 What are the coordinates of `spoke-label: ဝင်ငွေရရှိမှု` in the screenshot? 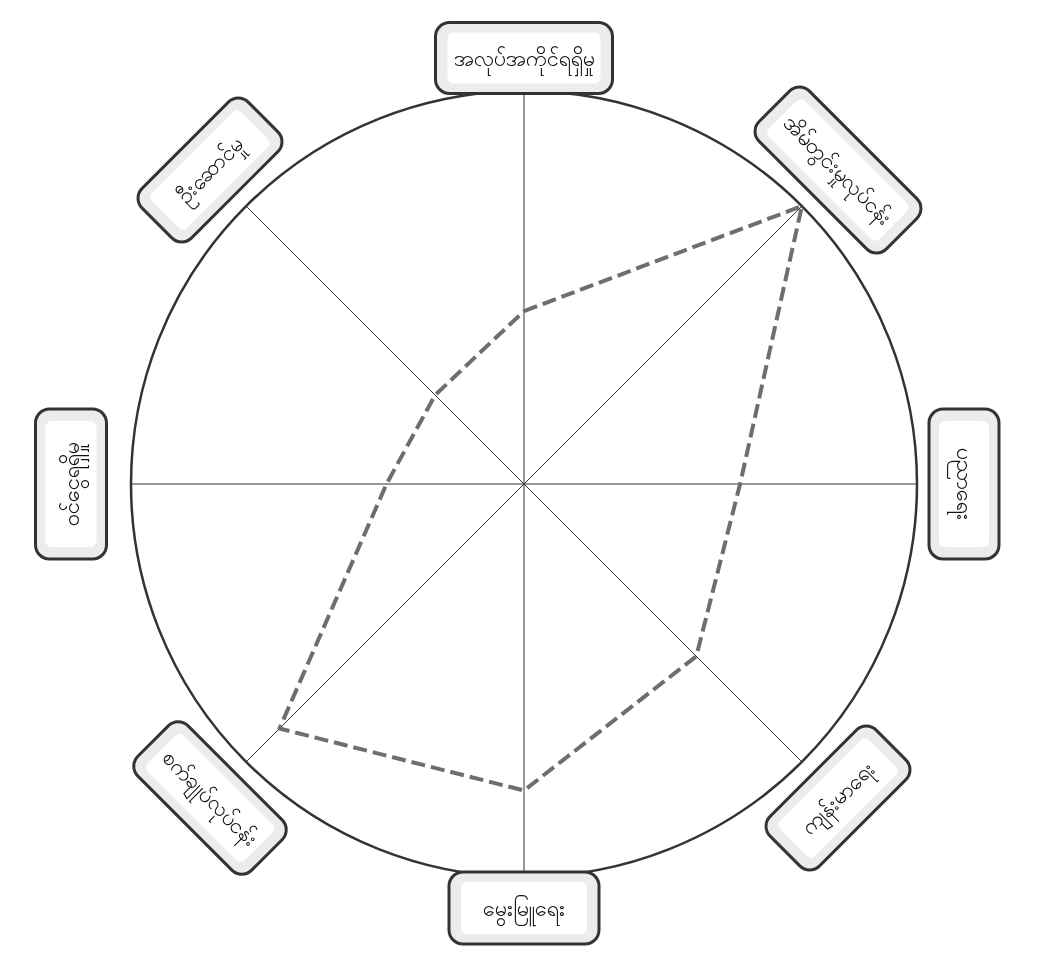 It's located at (74, 484).